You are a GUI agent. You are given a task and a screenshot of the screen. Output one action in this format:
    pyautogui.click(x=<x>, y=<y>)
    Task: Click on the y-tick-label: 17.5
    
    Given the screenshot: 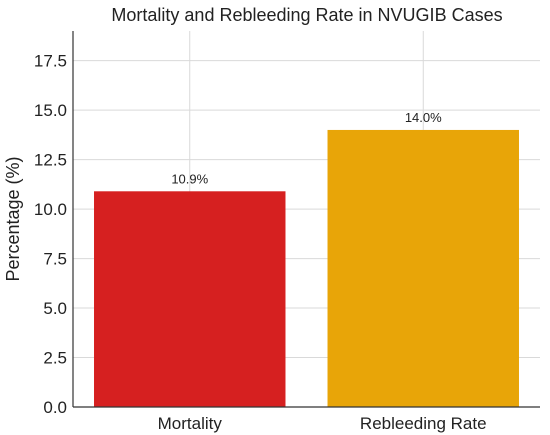 What is the action you would take?
    pyautogui.click(x=50, y=61)
    